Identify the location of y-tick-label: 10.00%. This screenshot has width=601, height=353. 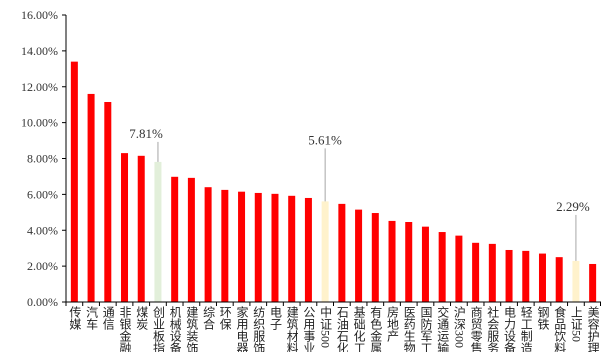
(39, 123).